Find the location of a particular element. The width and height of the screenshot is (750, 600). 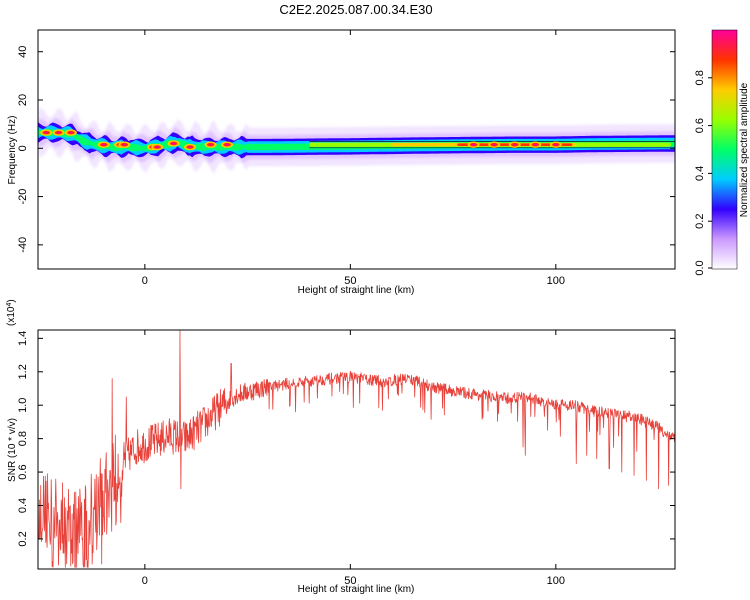

heatmap-y-tick-label: 20 is located at coordinates (23, 100).